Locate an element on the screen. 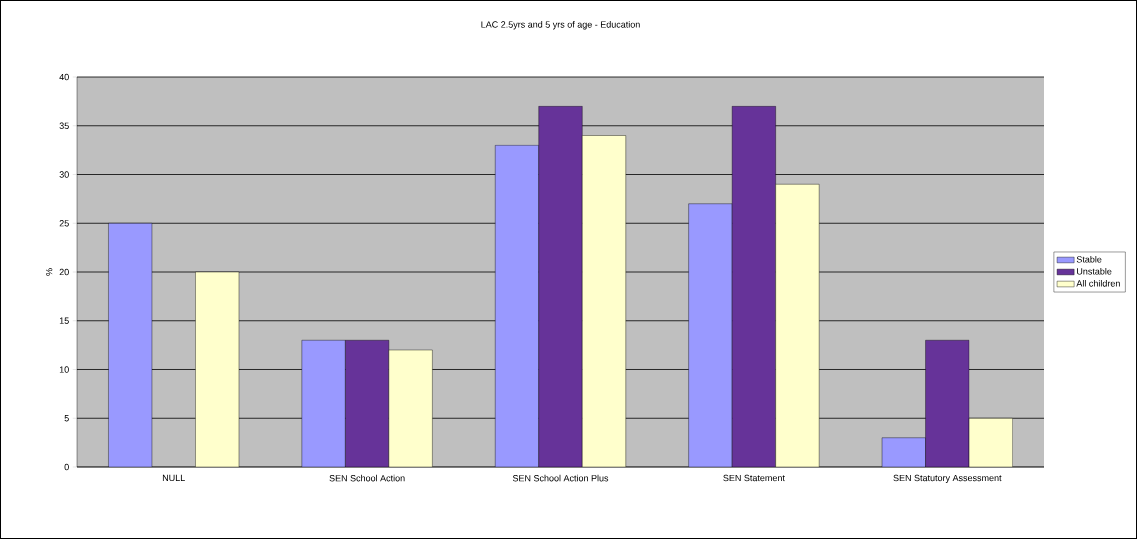  y-tick-label: 40 is located at coordinates (64, 77).